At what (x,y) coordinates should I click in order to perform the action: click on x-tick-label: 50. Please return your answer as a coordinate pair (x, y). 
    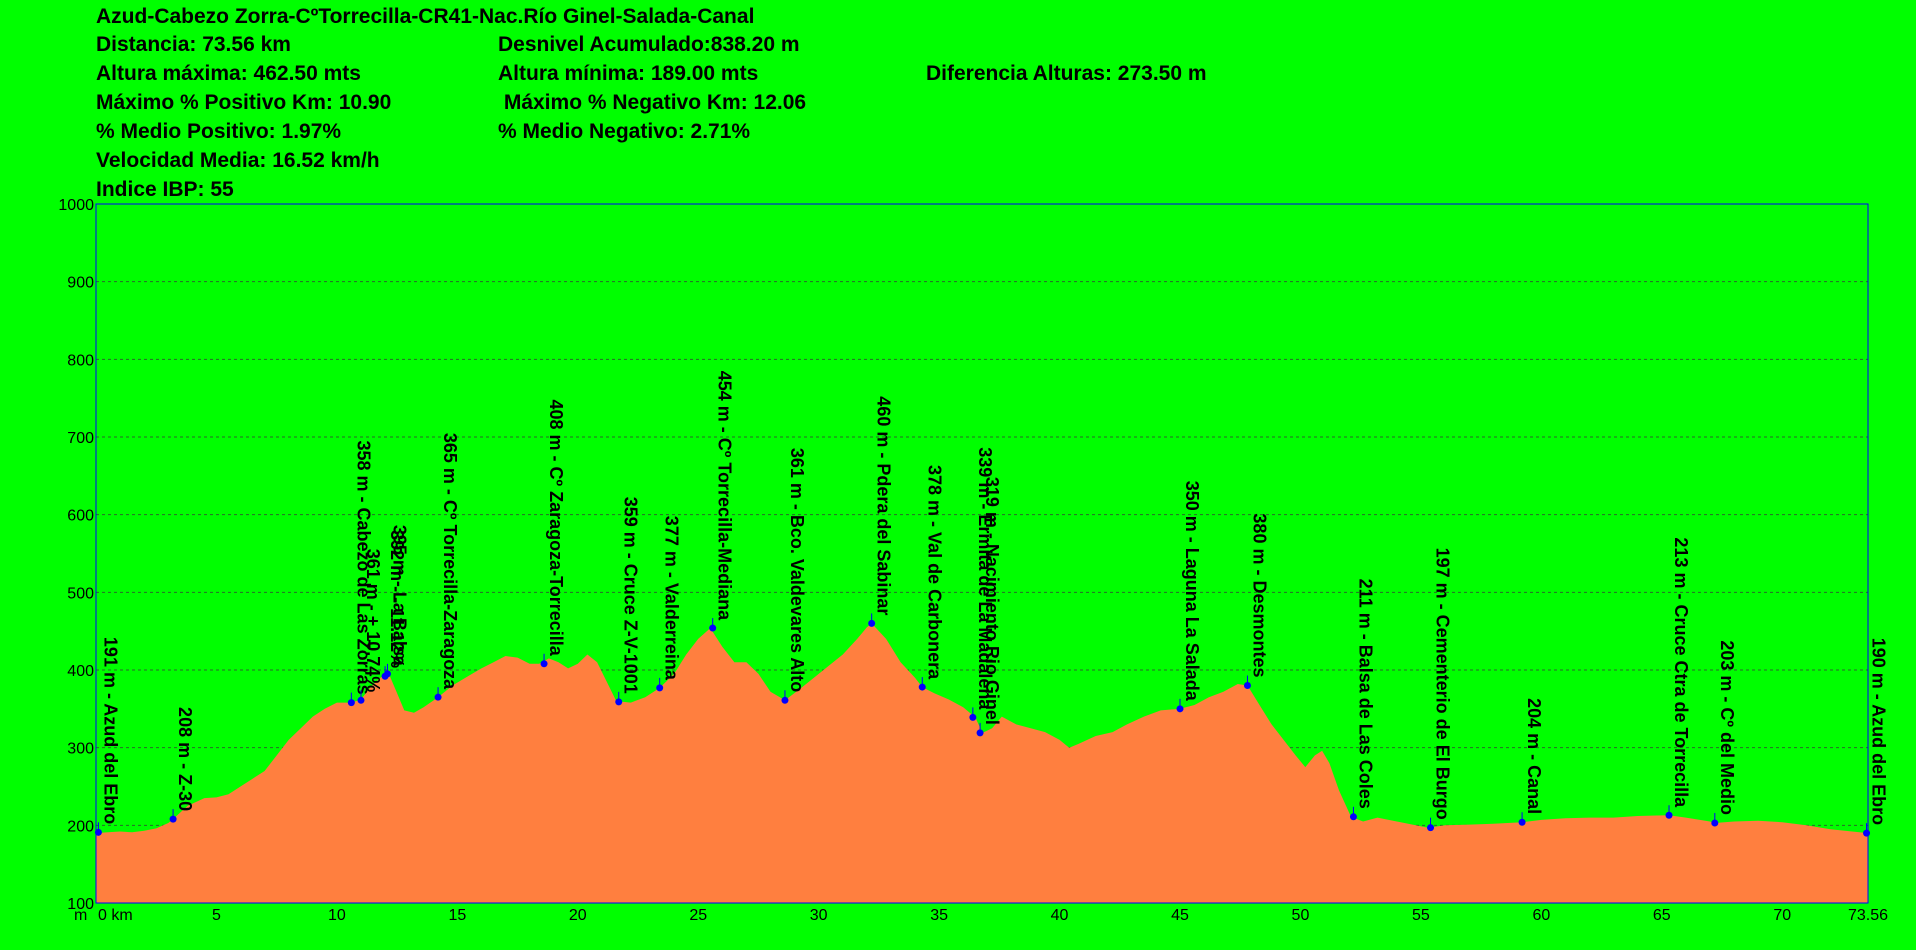
    Looking at the image, I should click on (1301, 915).